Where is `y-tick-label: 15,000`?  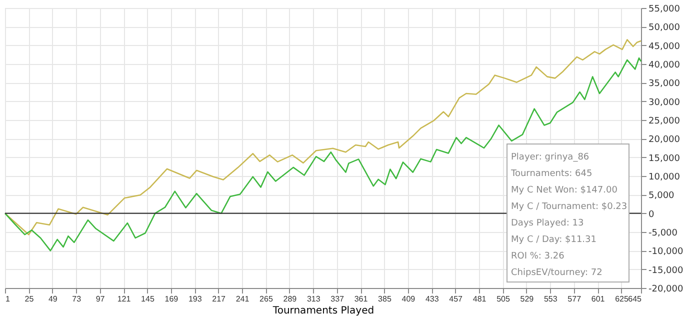 y-tick-label: 15,000 is located at coordinates (664, 159).